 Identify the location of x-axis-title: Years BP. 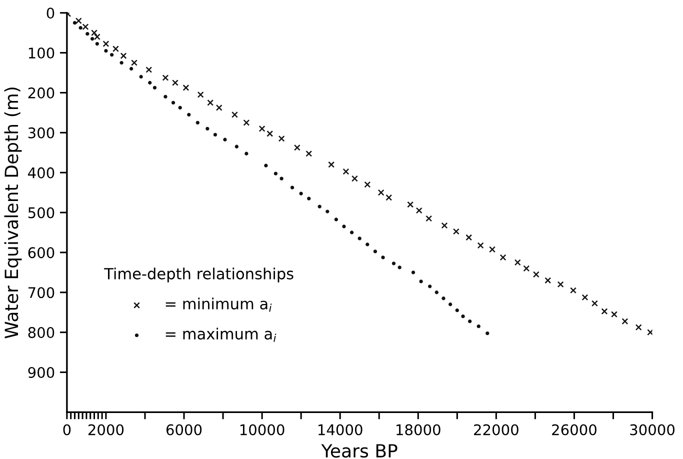
(359, 451).